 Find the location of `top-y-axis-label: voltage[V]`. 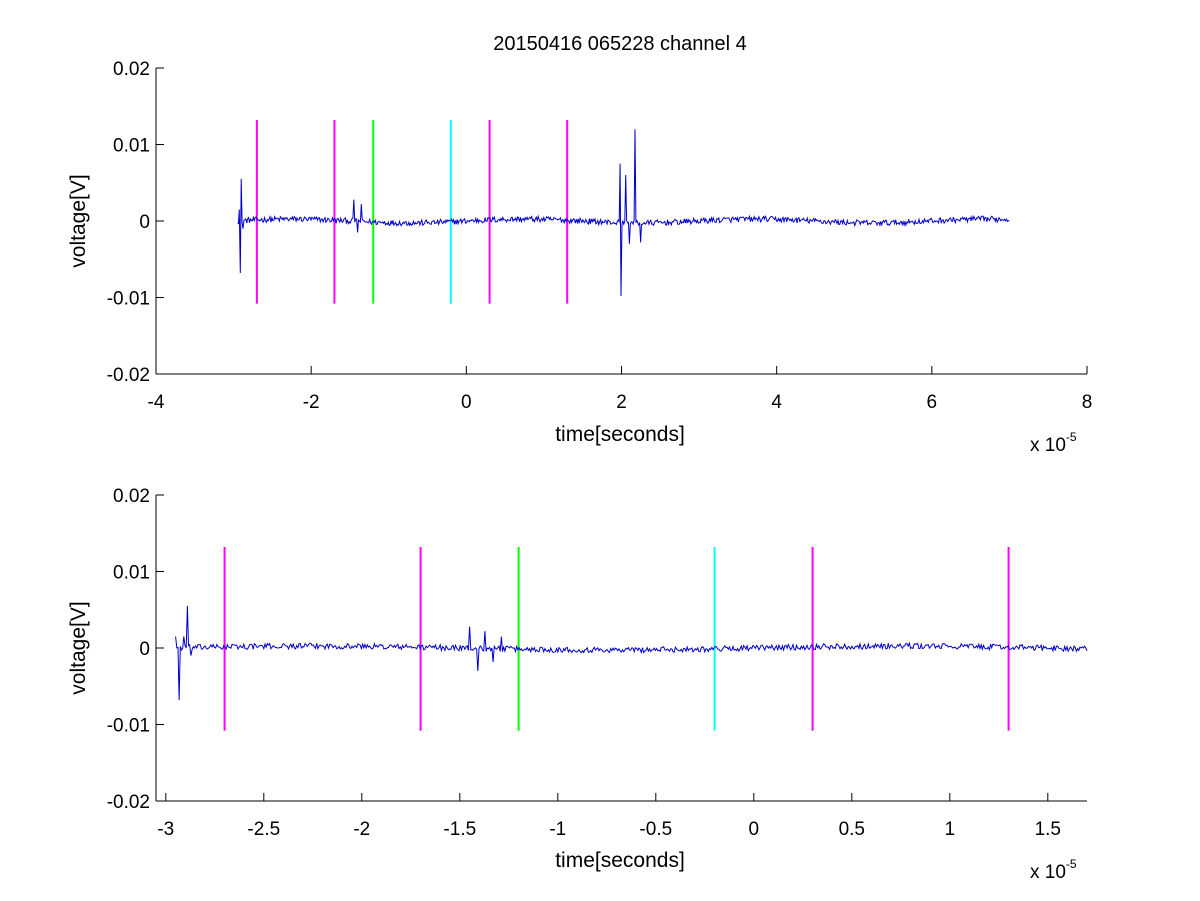

top-y-axis-label: voltage[V] is located at coordinates (78, 220).